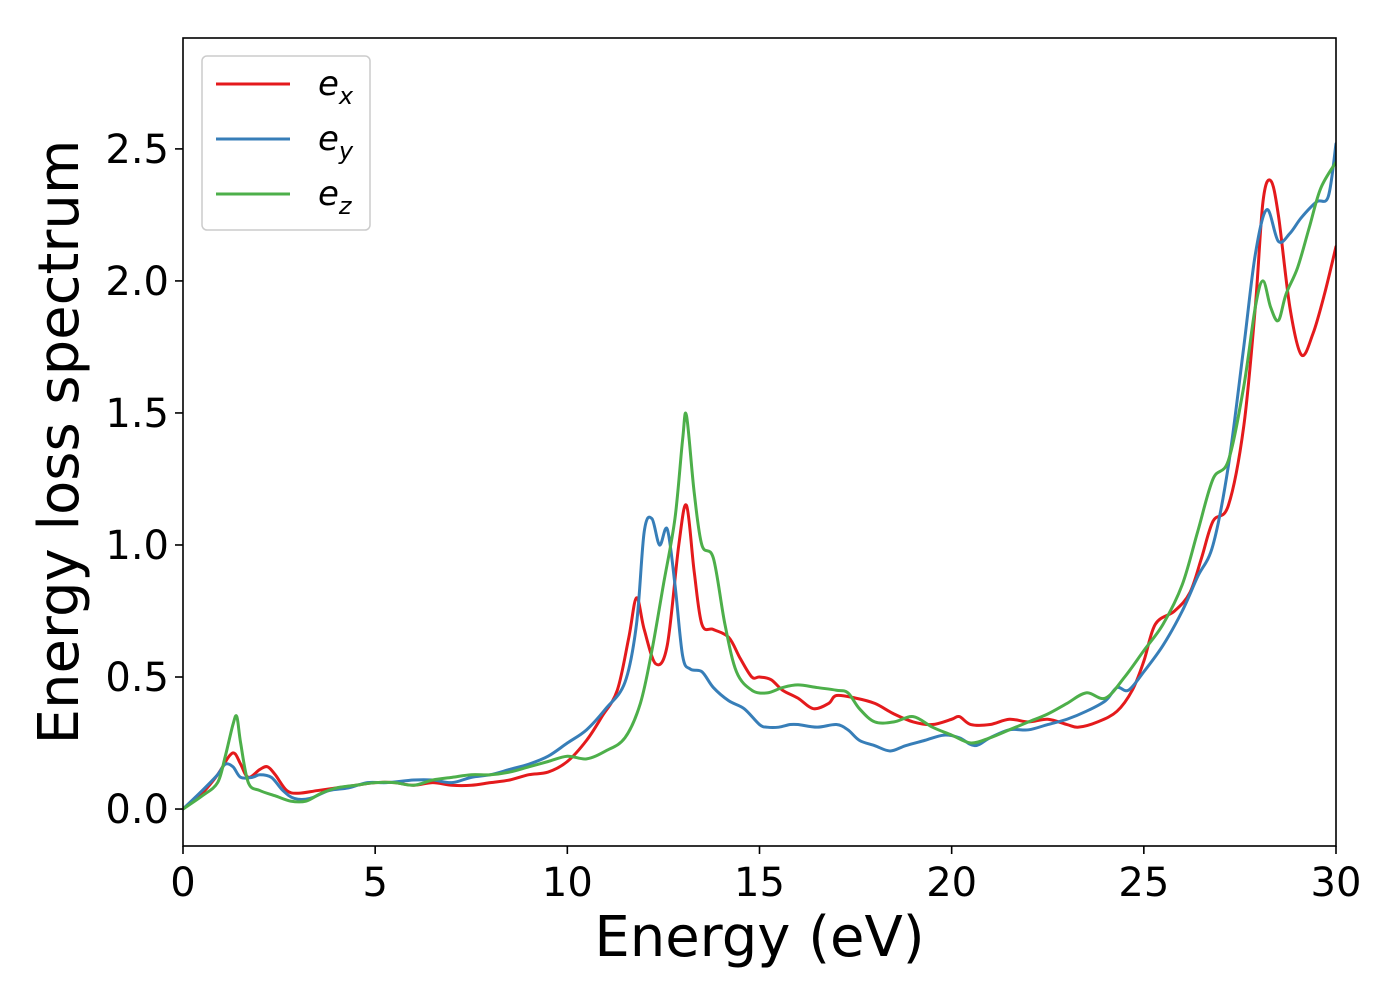 This screenshot has width=1400, height=1000. I want to click on x-tick-label: 20, so click(951, 883).